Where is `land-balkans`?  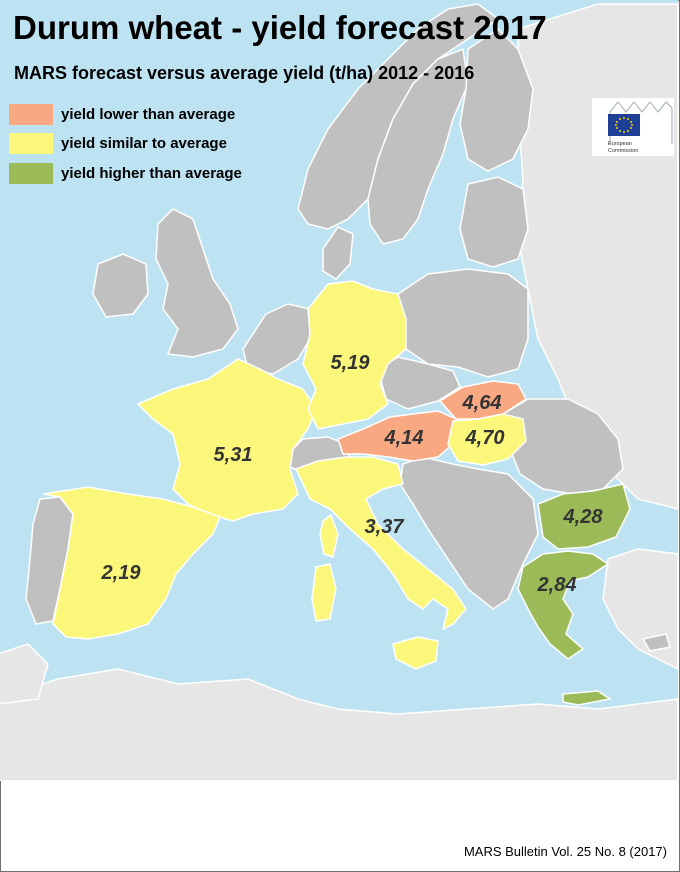
land-balkans is located at coordinates (469, 533).